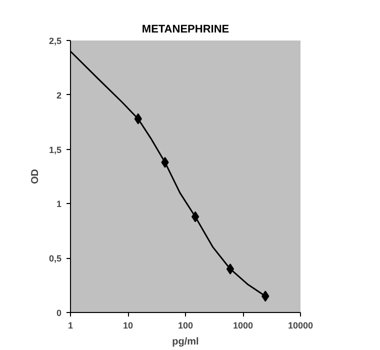 The height and width of the screenshot is (350, 380). What do you see at coordinates (186, 342) in the screenshot?
I see `x-axis-title: pg/ml` at bounding box center [186, 342].